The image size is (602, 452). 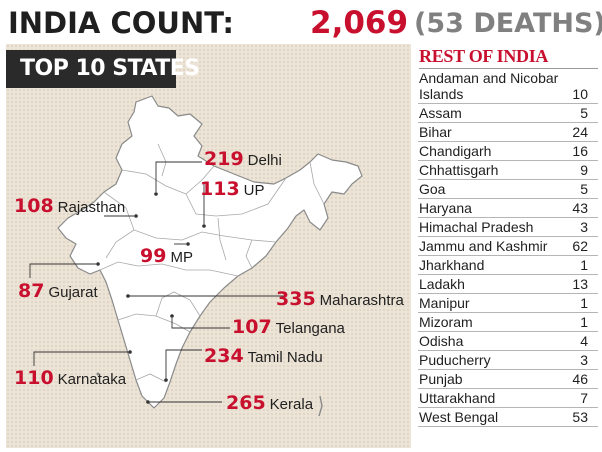 What do you see at coordinates (151, 298) in the screenshot?
I see `location-markers` at bounding box center [151, 298].